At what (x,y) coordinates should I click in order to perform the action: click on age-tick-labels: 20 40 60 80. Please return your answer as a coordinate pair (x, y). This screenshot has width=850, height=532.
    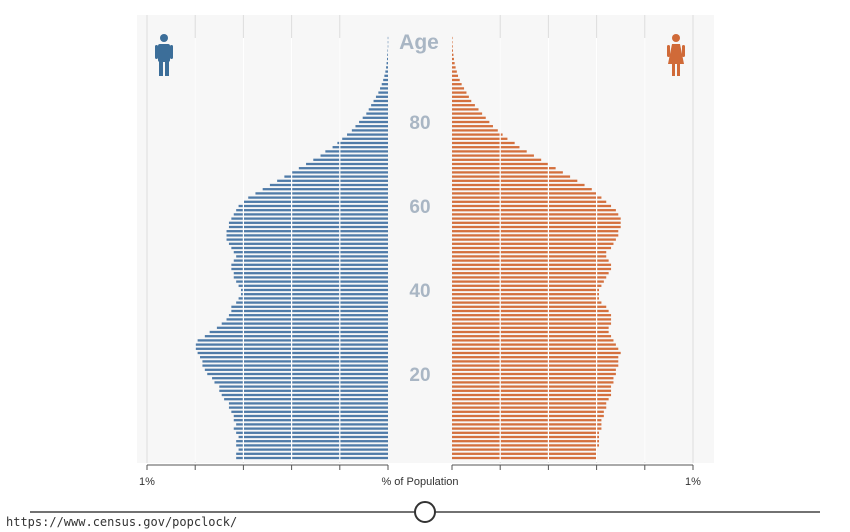
    Looking at the image, I should click on (419, 249).